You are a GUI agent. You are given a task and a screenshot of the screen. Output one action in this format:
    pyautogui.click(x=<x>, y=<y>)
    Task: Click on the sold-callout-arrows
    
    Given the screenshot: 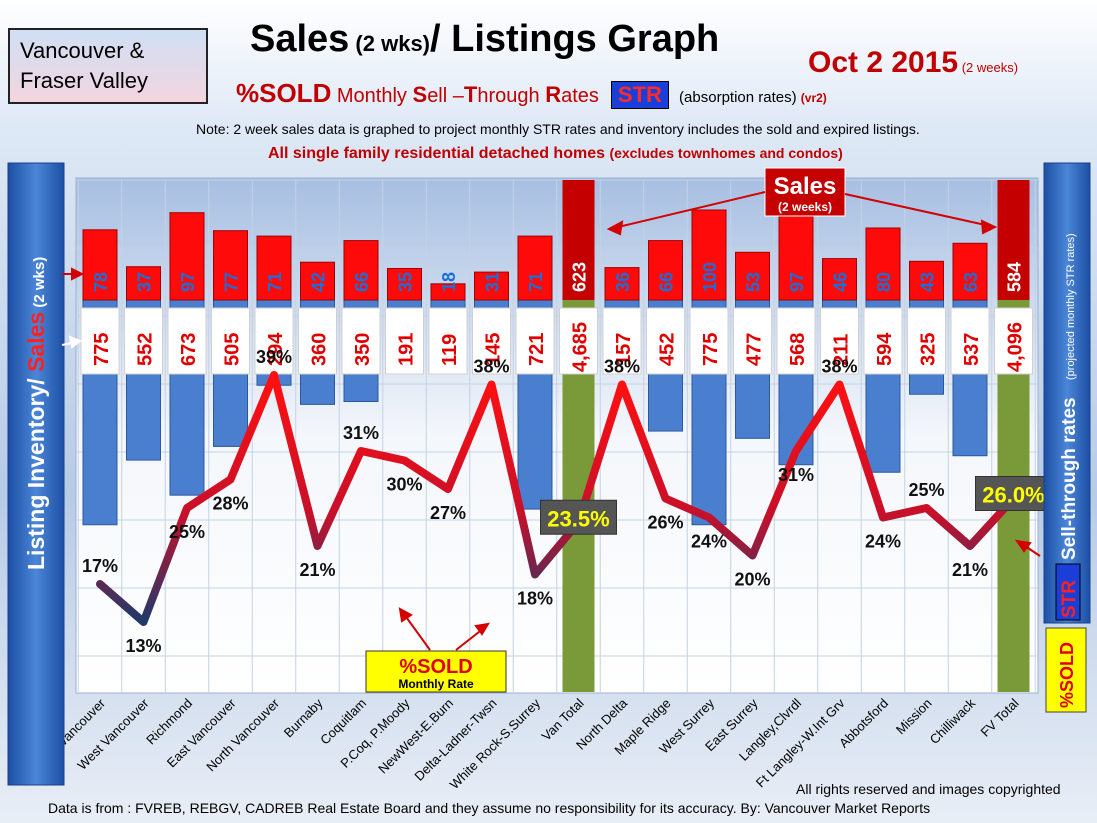 What is the action you would take?
    pyautogui.click(x=719, y=595)
    